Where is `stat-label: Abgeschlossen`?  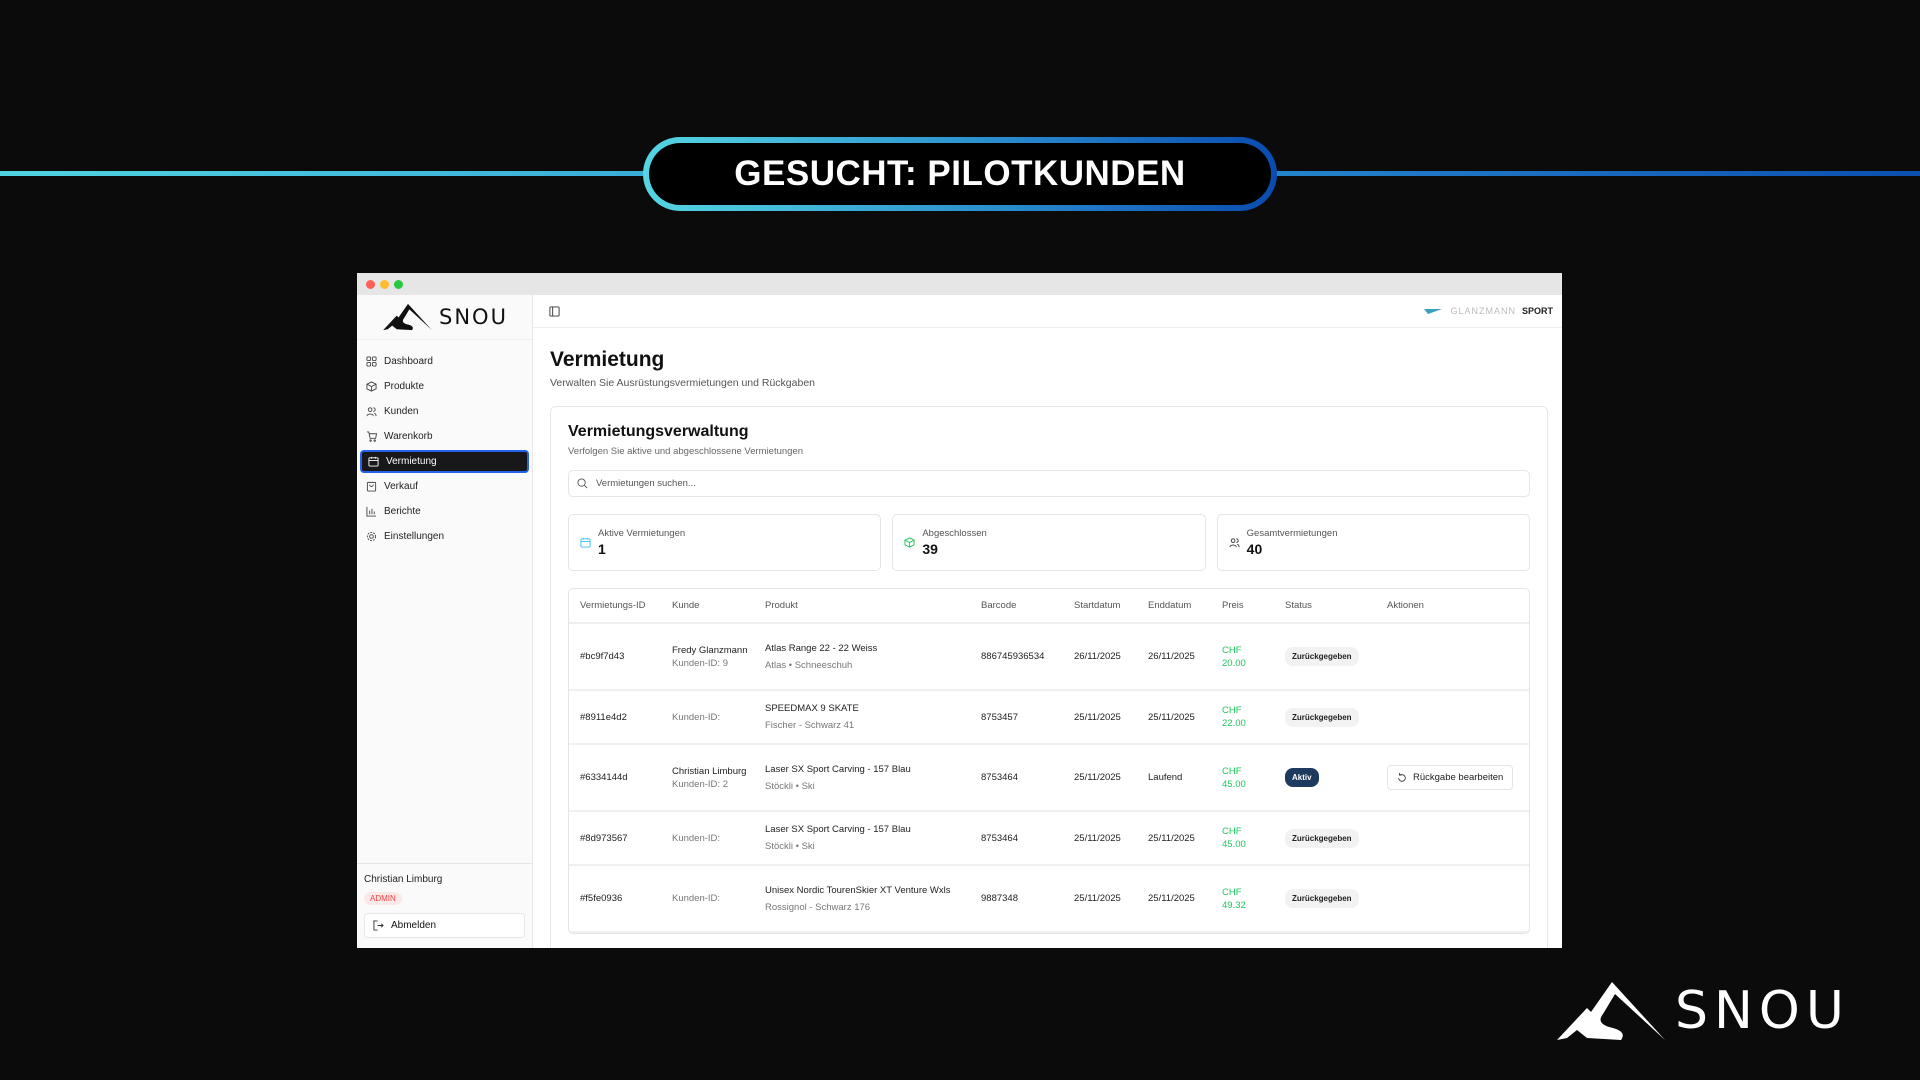 stat-label: Abgeschlossen is located at coordinates (954, 533).